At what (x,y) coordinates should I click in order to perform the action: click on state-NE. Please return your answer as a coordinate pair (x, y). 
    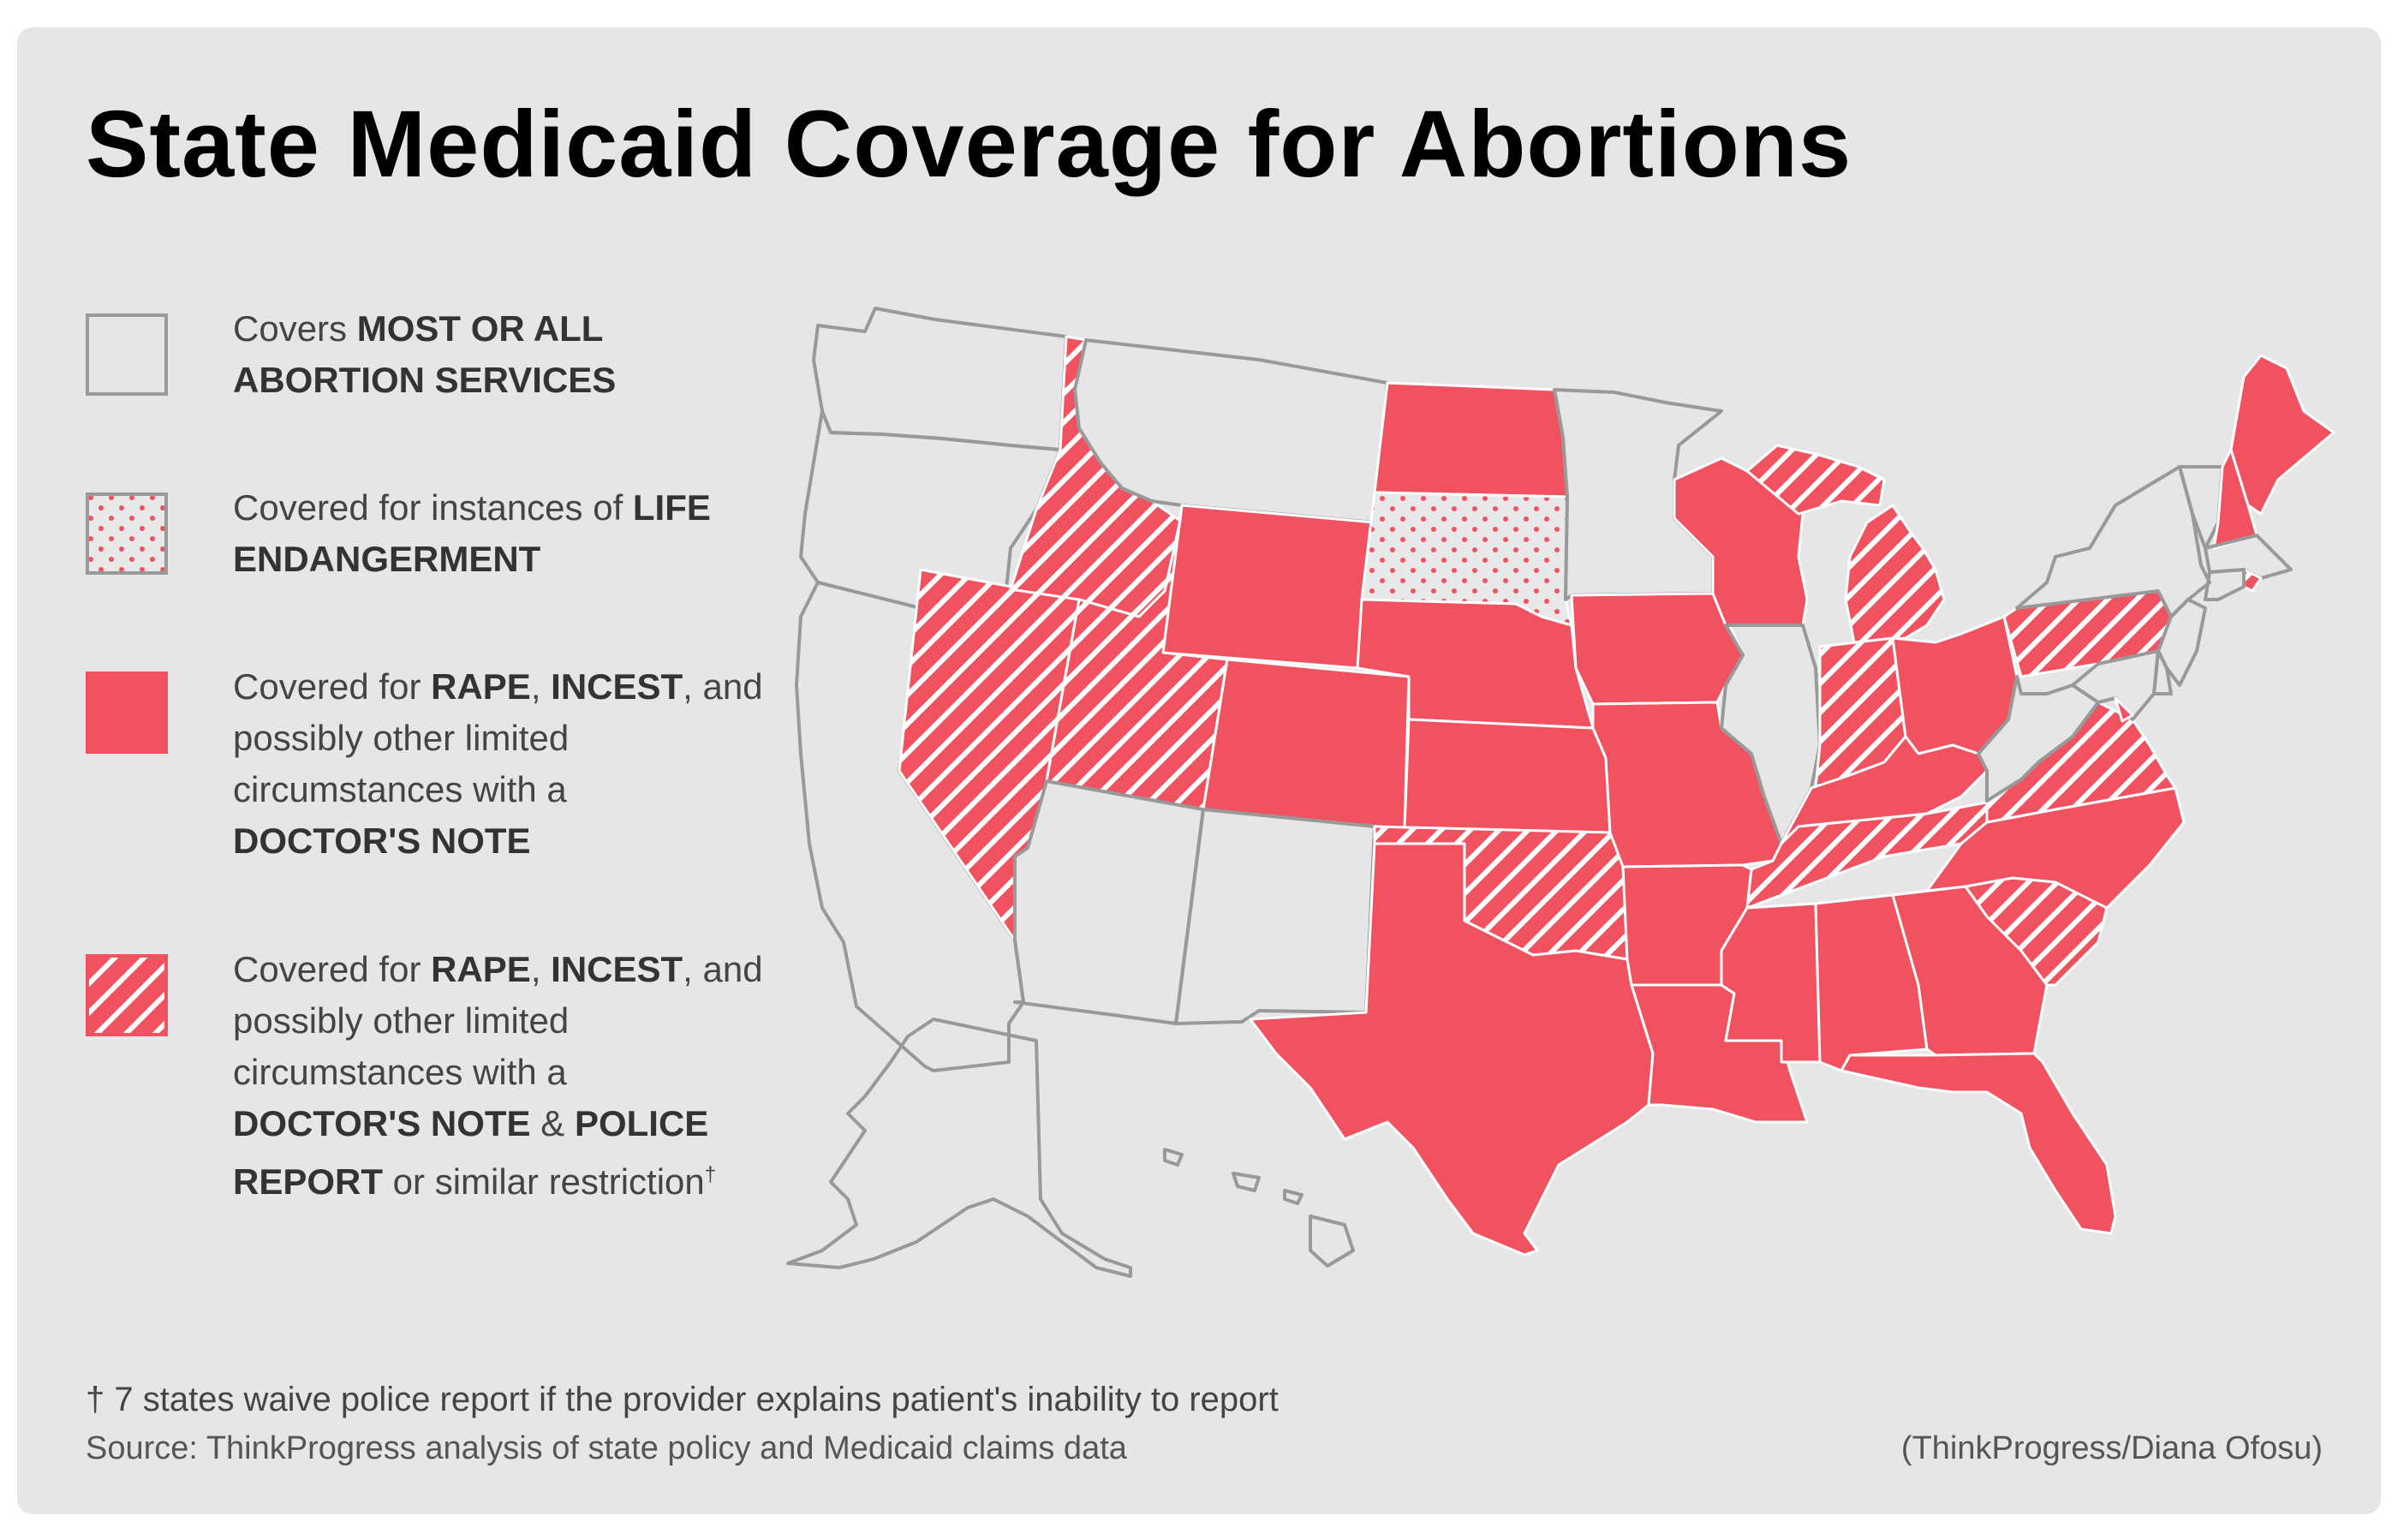
    Looking at the image, I should click on (1475, 664).